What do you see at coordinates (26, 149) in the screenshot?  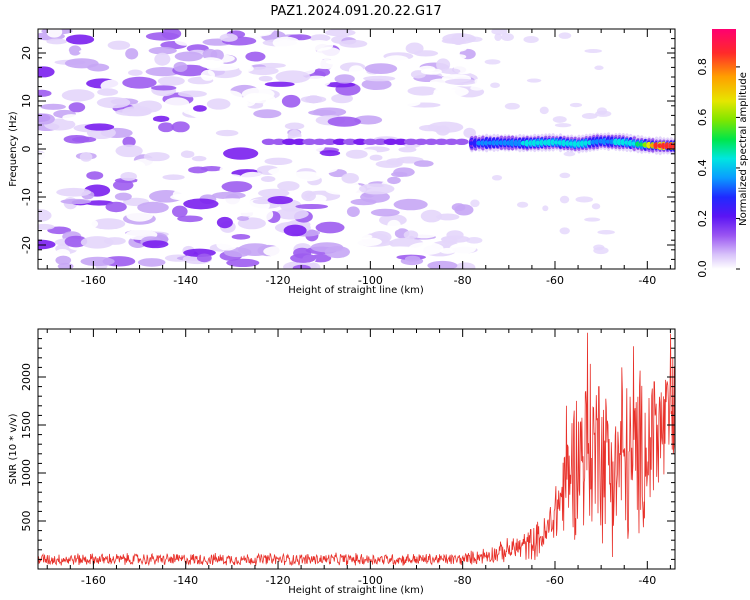 I see `y-tick-label: 0` at bounding box center [26, 149].